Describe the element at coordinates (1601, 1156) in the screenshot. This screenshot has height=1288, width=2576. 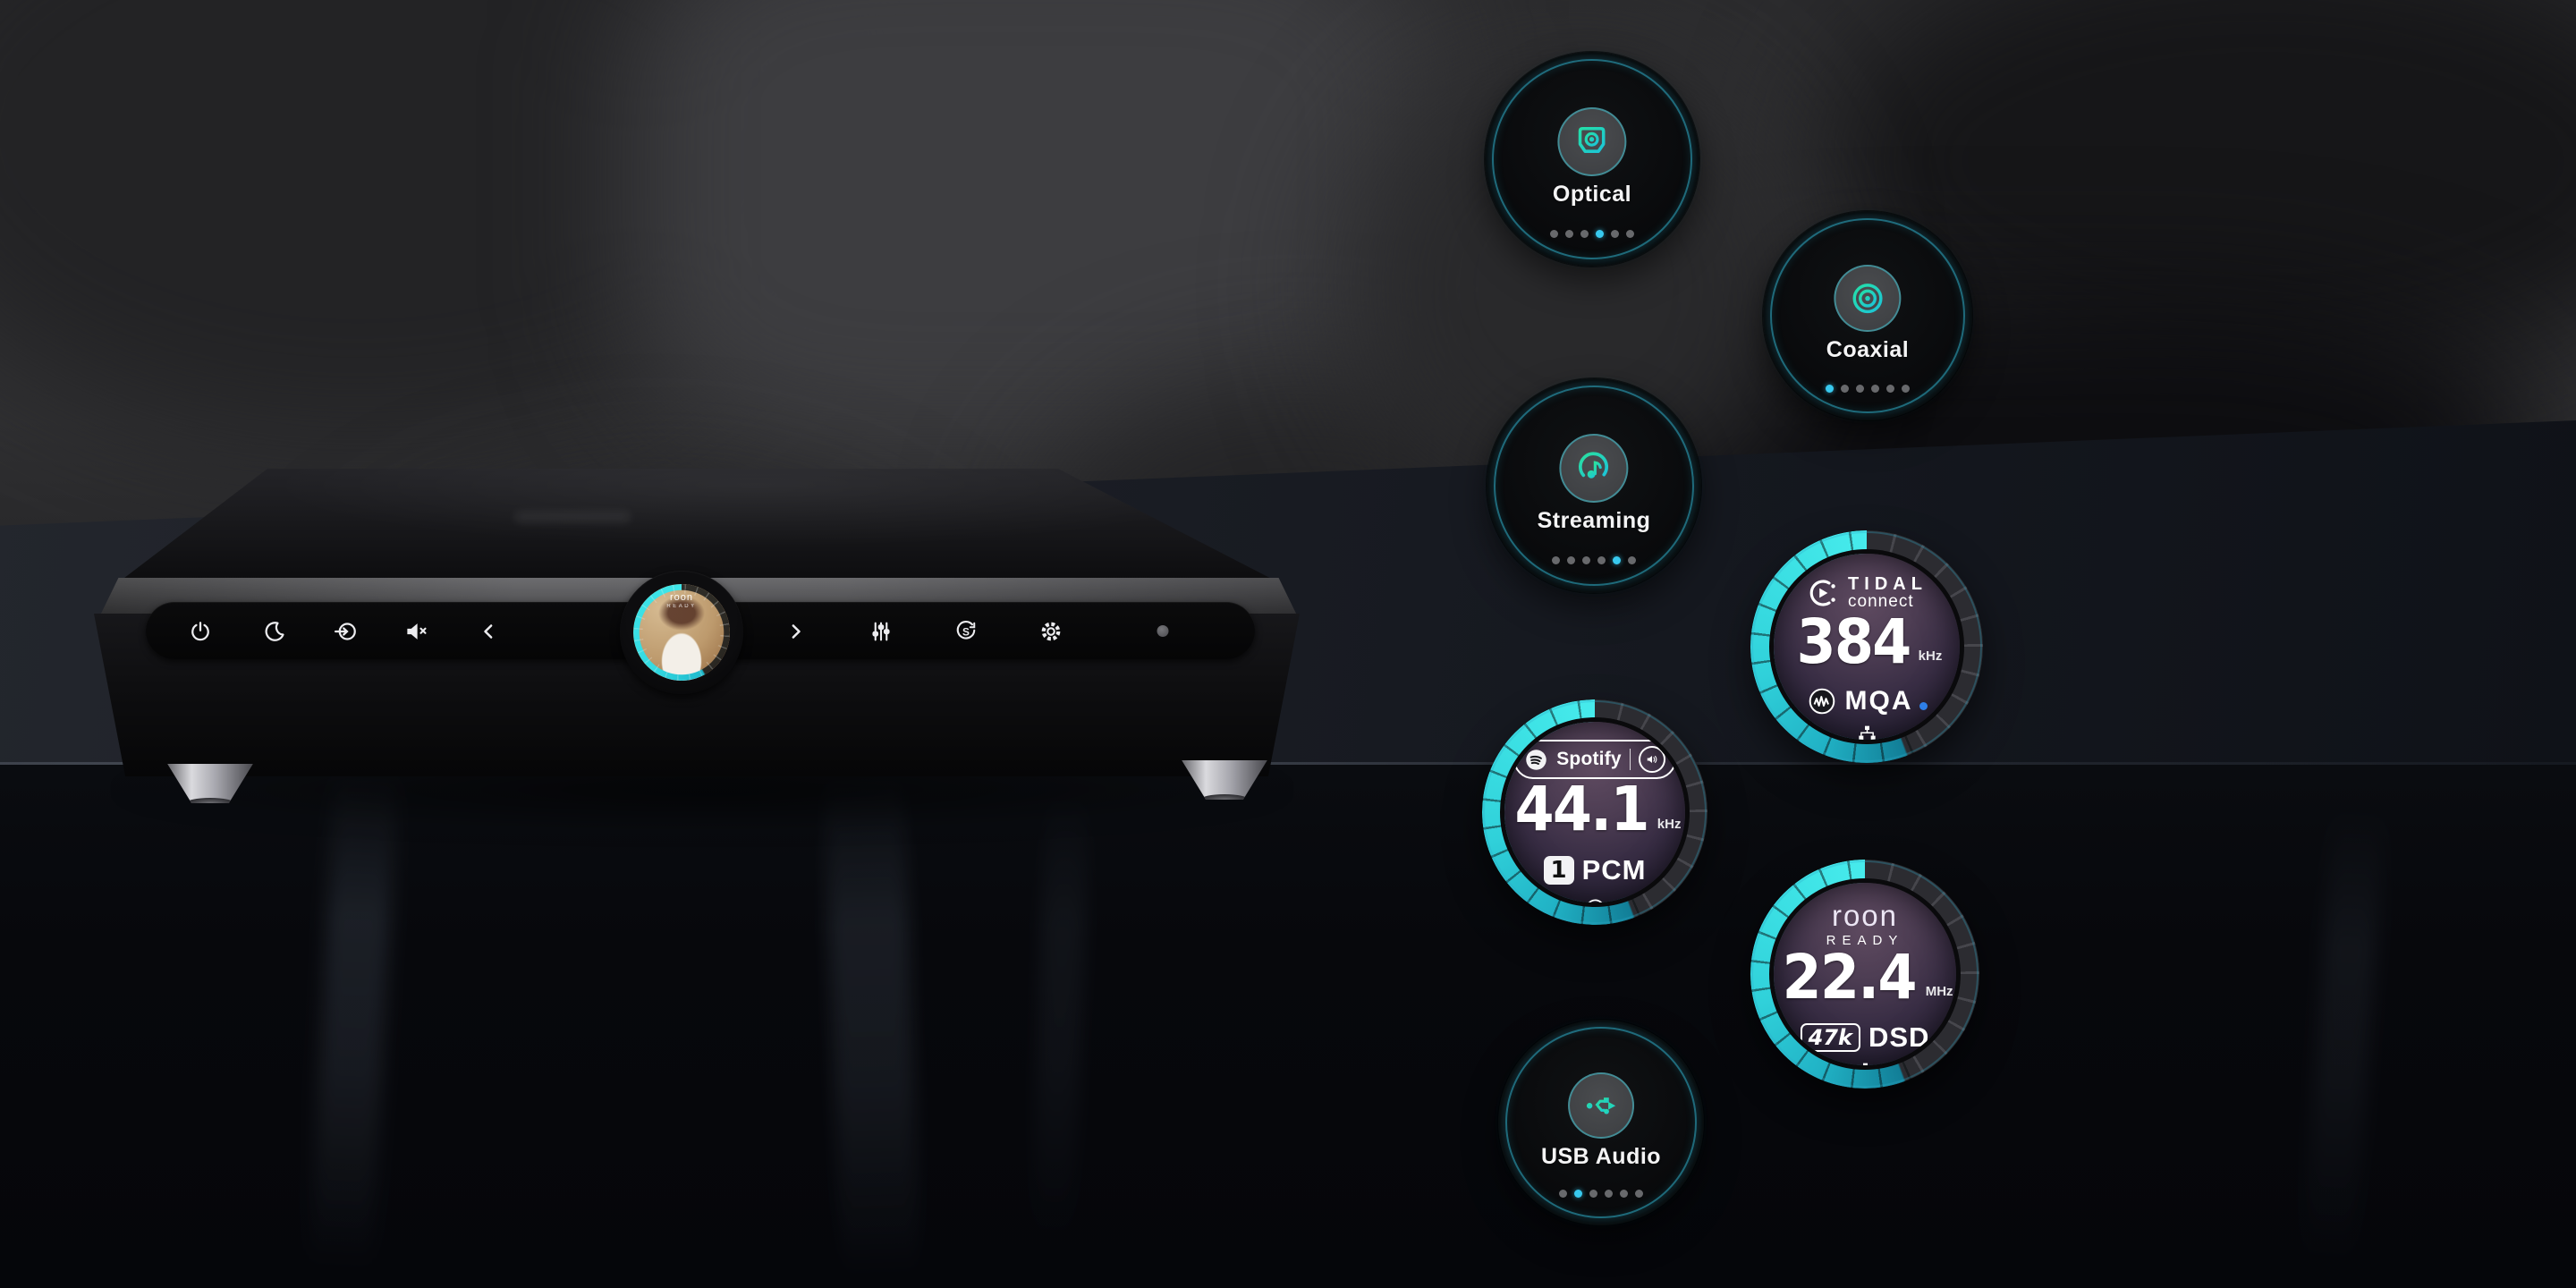
I see `badge-label: USB Audio` at that location.